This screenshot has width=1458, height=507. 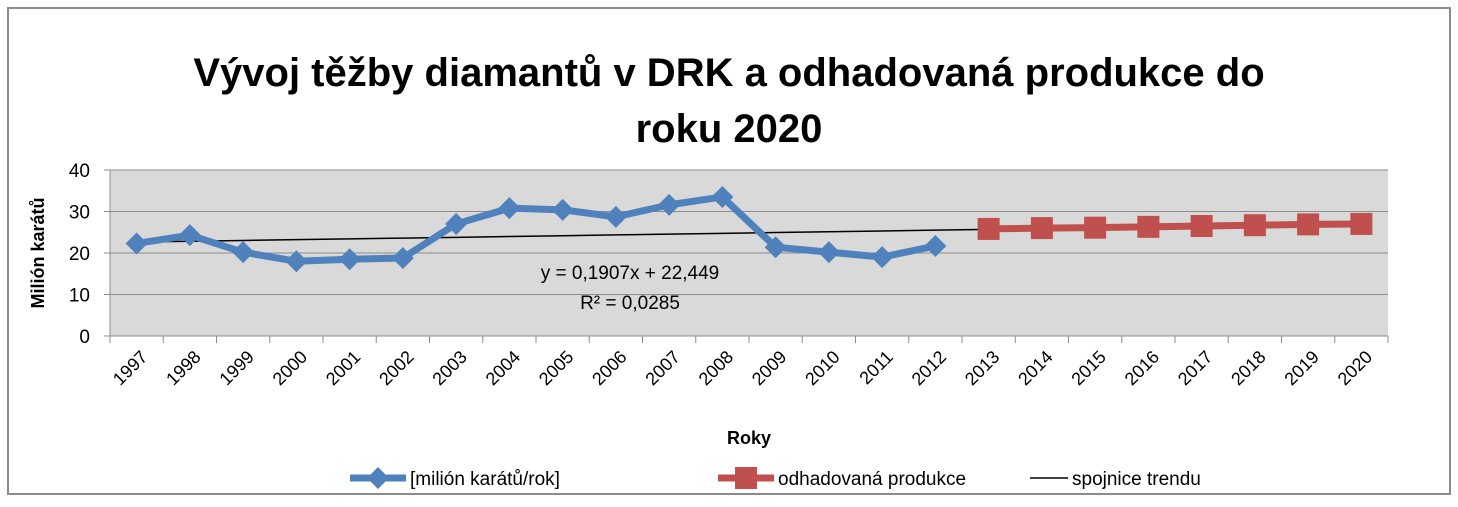 What do you see at coordinates (536, 229) in the screenshot?
I see `series-line` at bounding box center [536, 229].